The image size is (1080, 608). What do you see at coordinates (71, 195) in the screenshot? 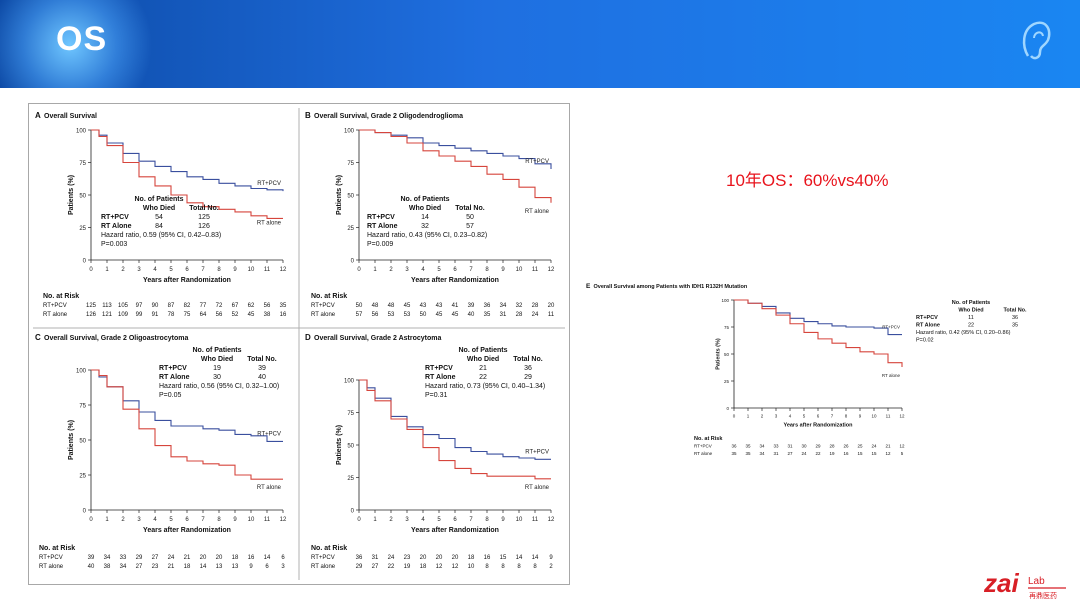
I see `y-axis-label: Patients (%)` at bounding box center [71, 195].